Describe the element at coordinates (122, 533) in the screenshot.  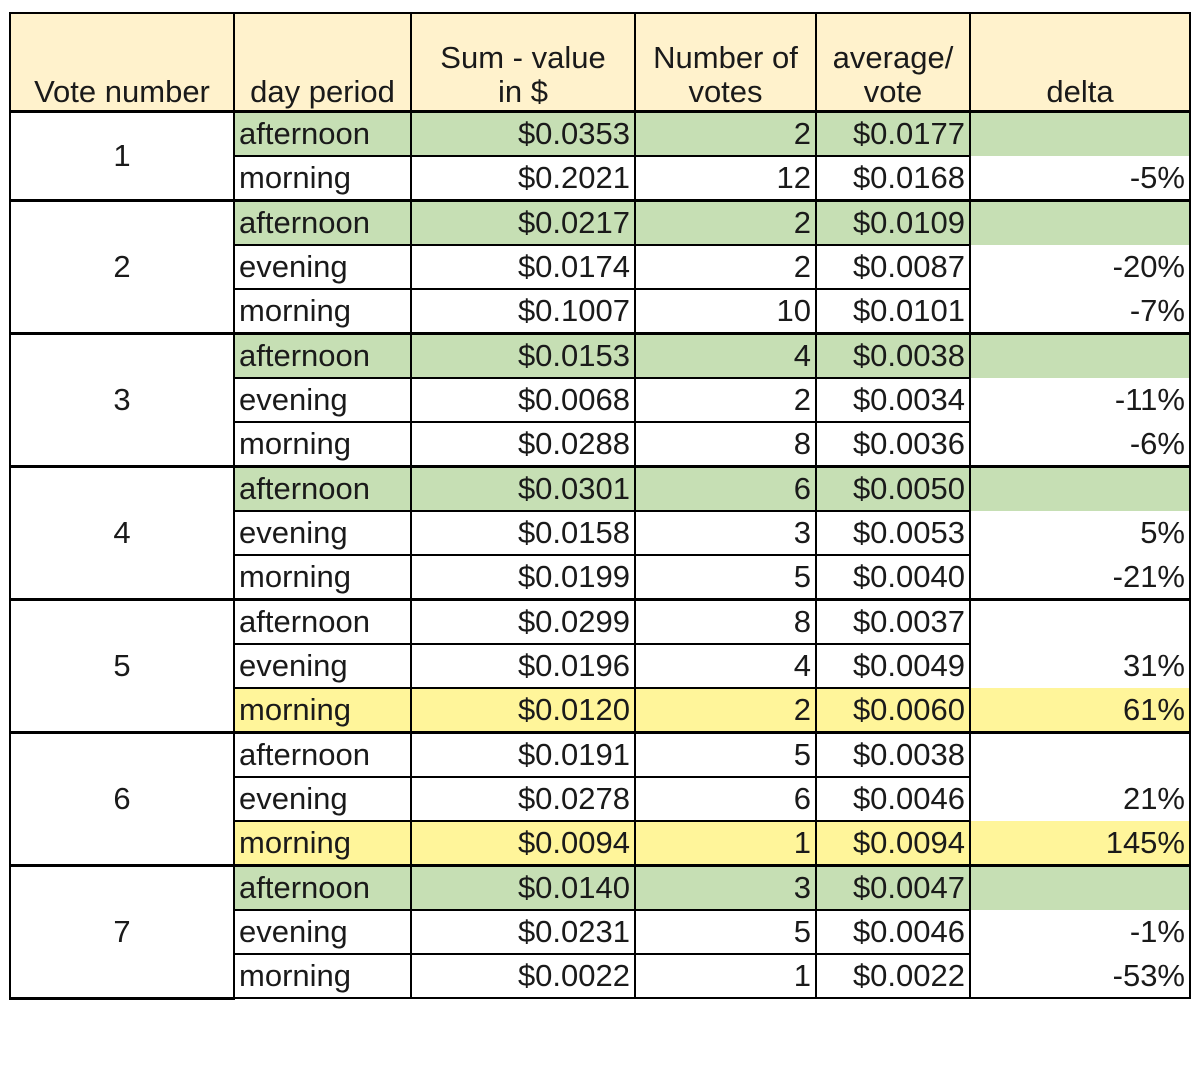
I see `vote-number-cell: 4` at that location.